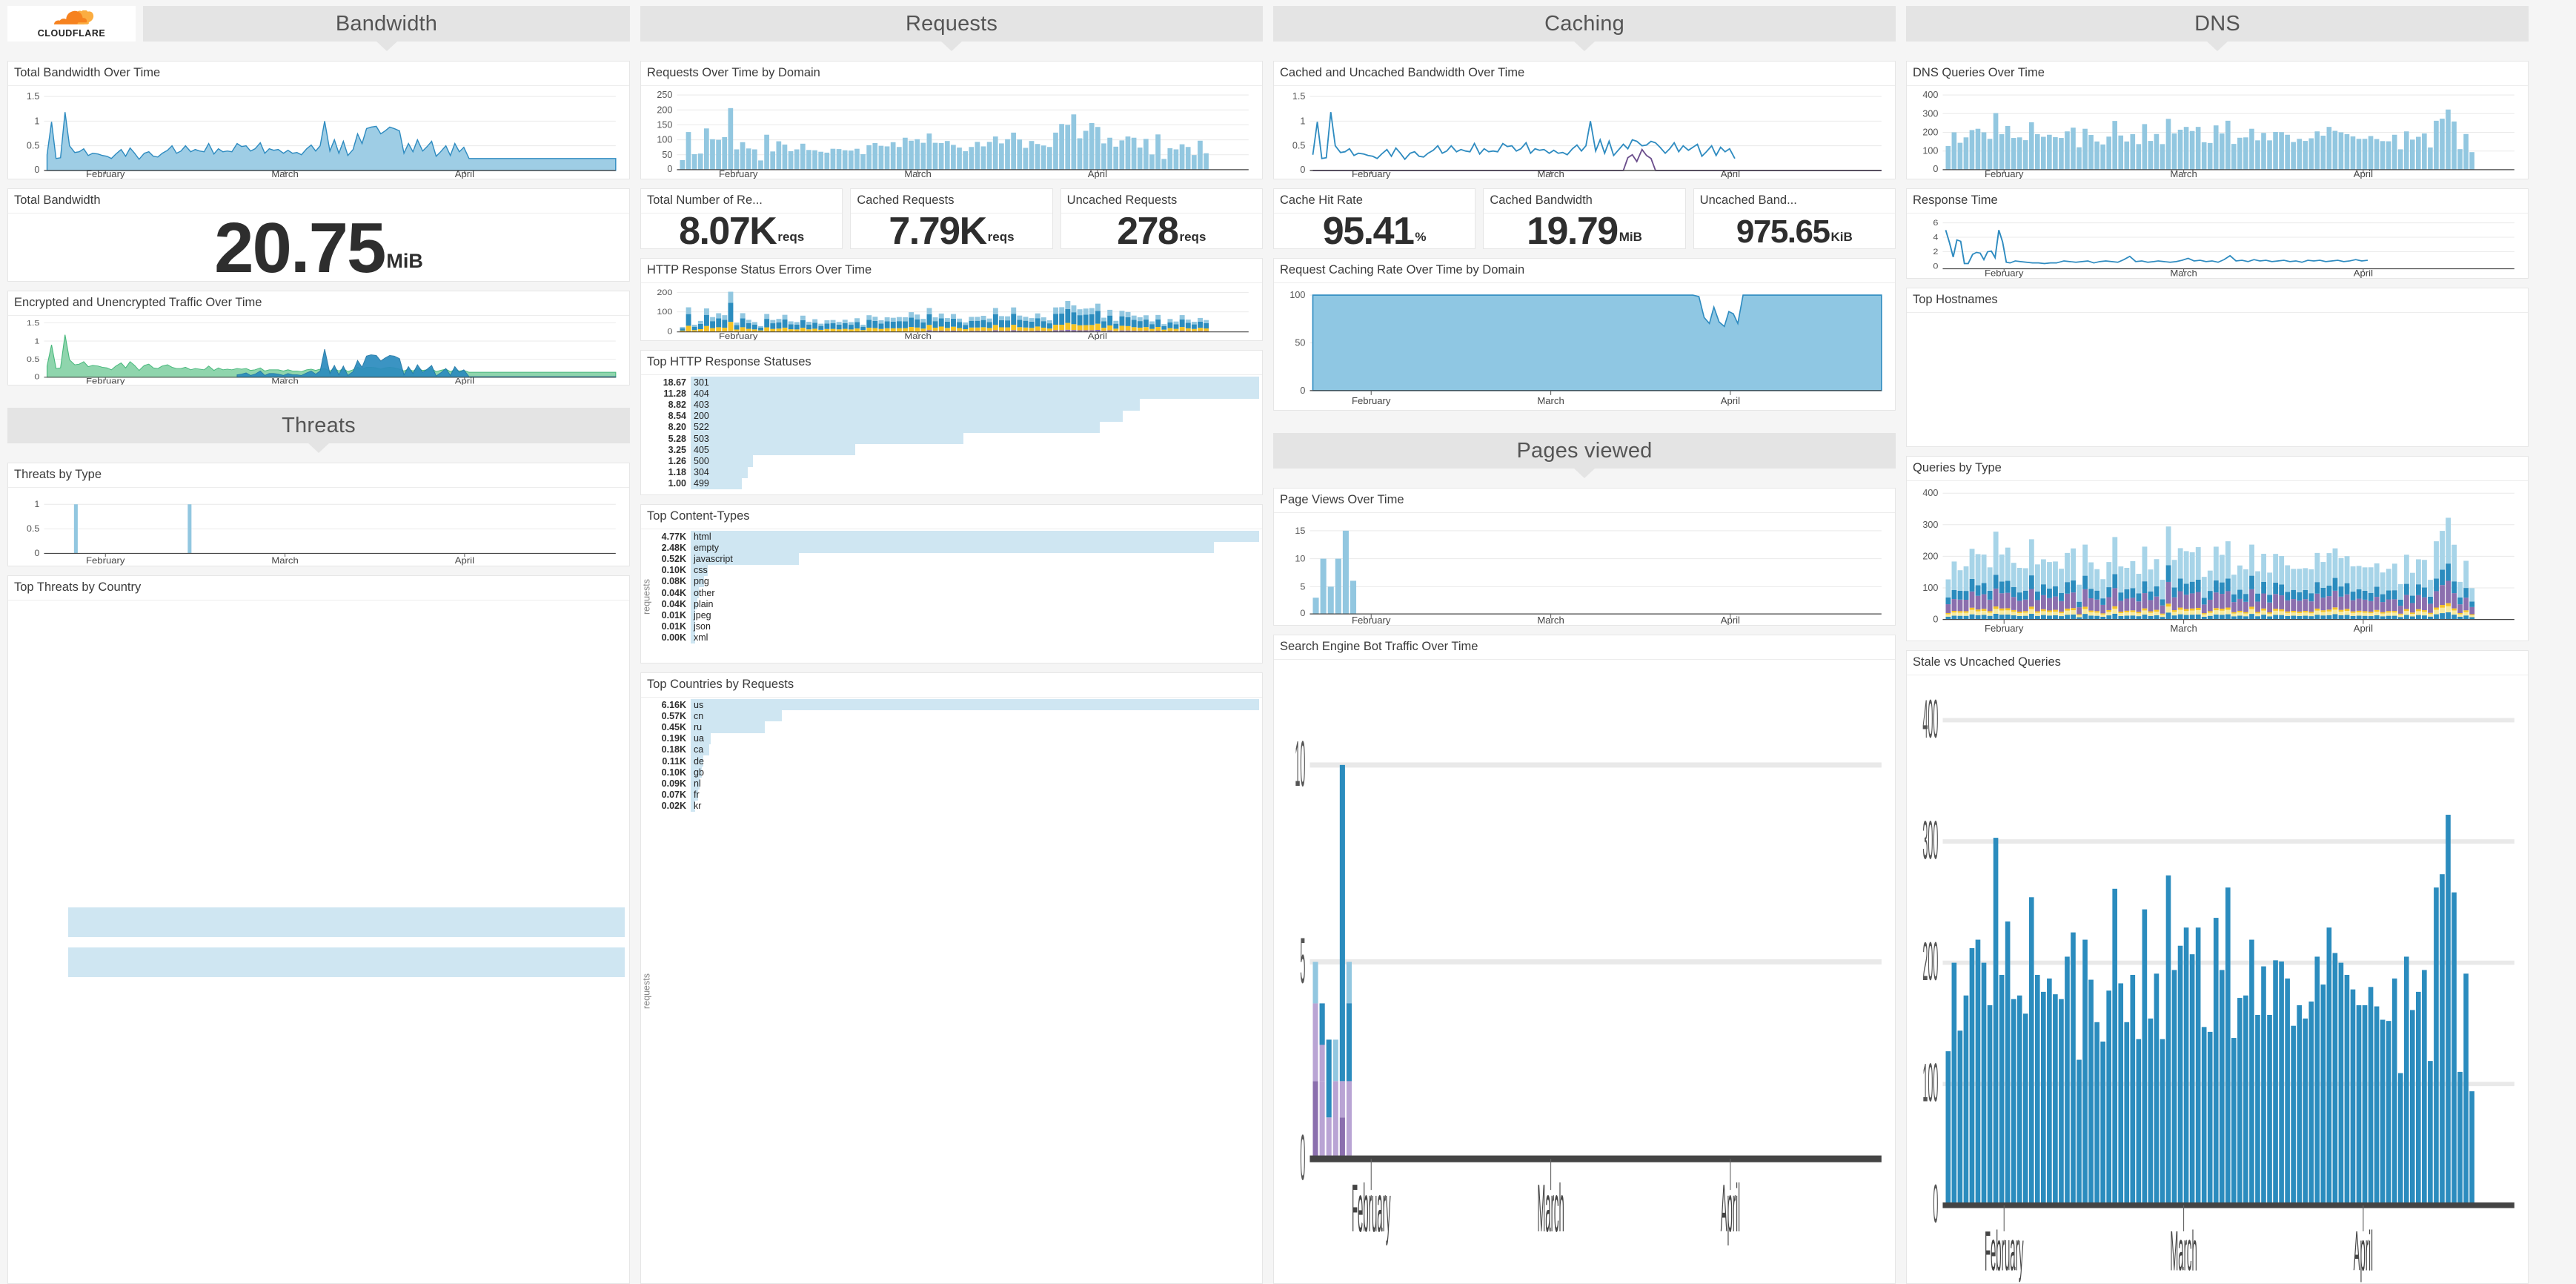 The image size is (2576, 1284). I want to click on row-value: 1.26, so click(677, 460).